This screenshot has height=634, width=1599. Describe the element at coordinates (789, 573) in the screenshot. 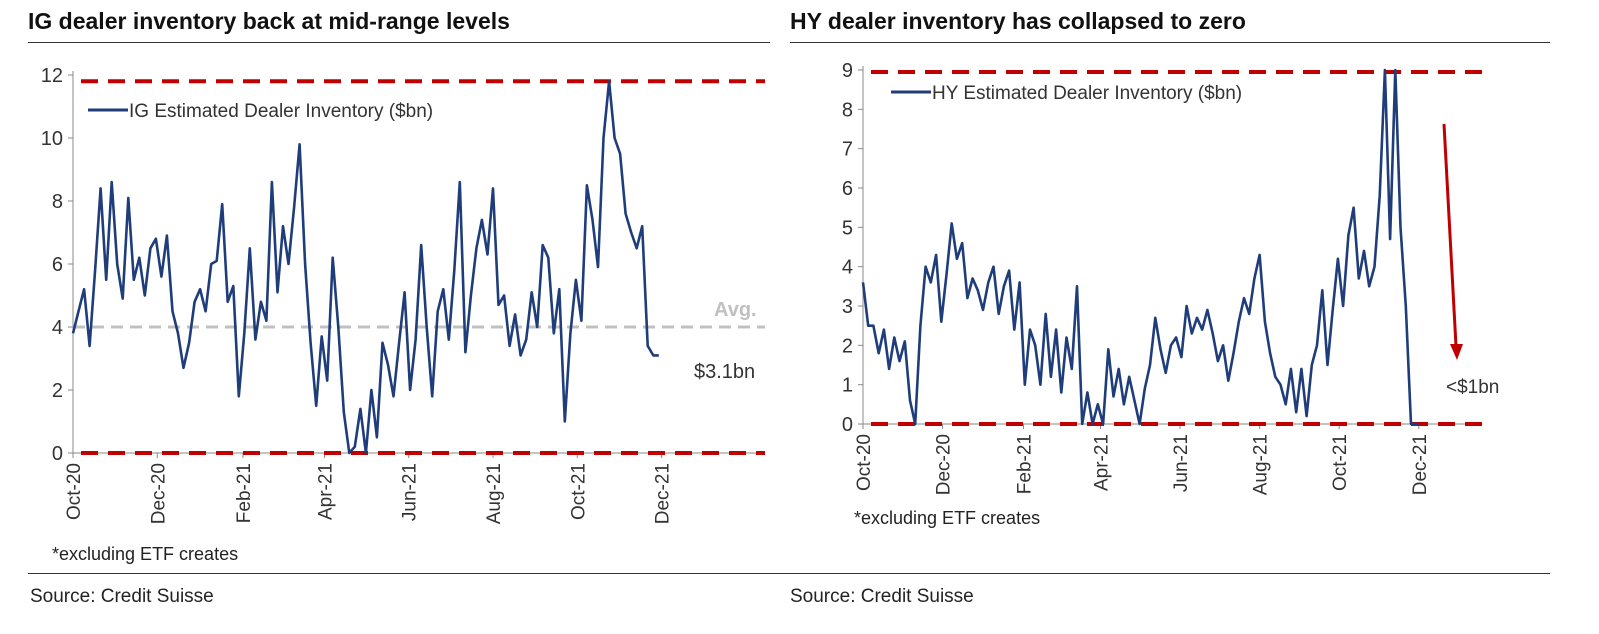

I see `footer-rule` at that location.